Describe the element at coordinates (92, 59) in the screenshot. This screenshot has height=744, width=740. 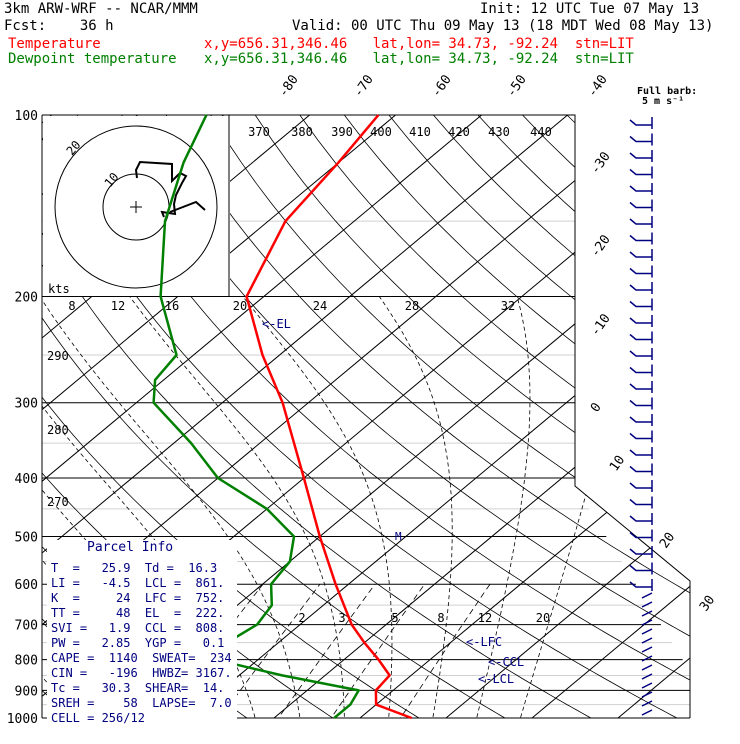
I see `dewpoint-legend-label: Dewpoint temperature` at that location.